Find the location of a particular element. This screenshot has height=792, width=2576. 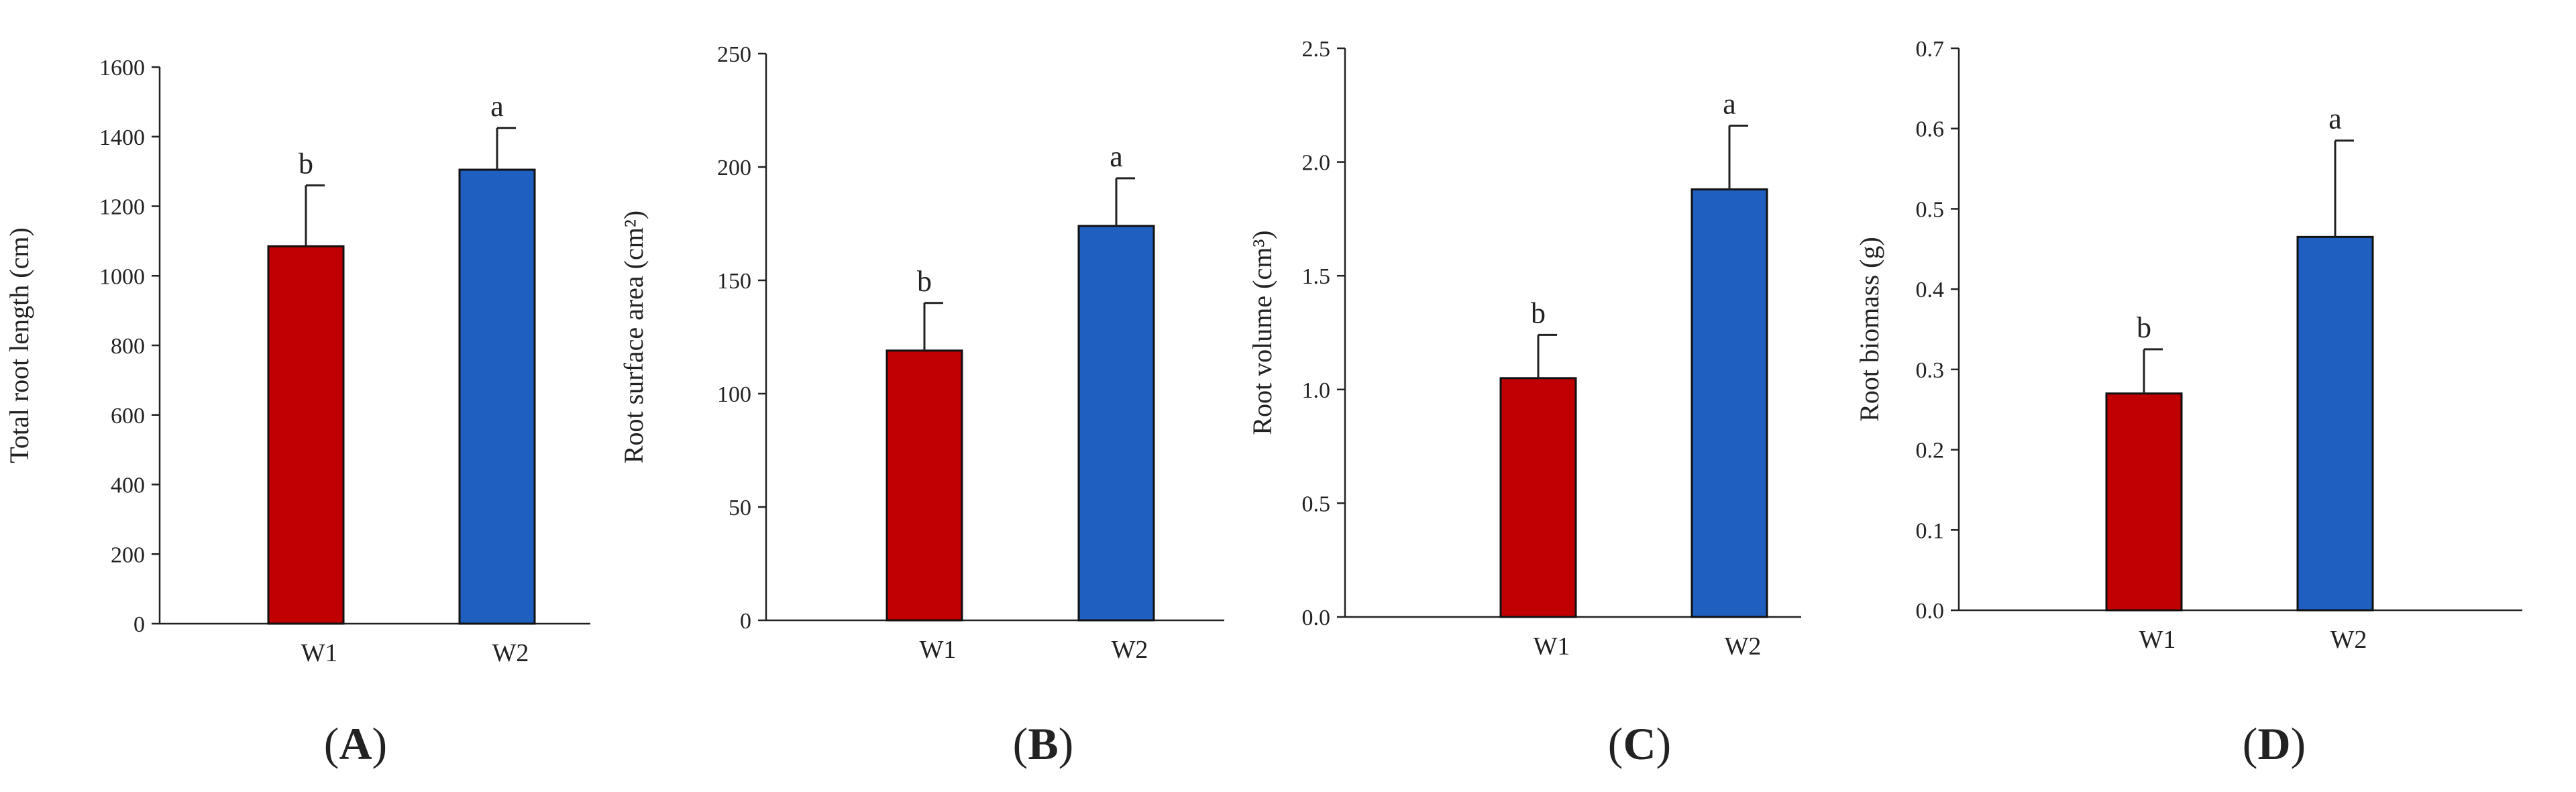

y-tick-label: 1.0 is located at coordinates (1316, 390).